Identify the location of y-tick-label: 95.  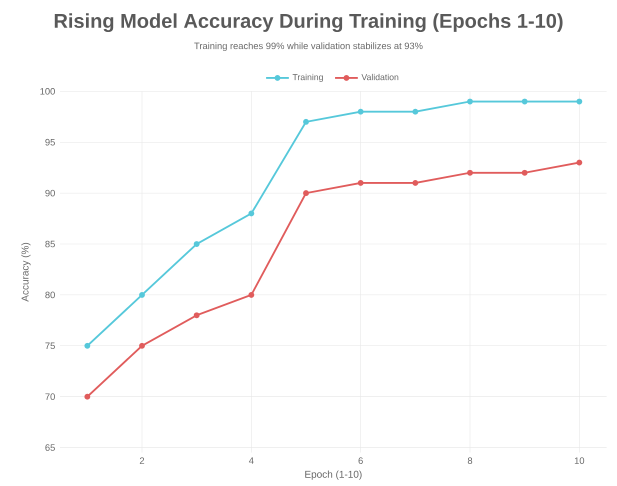
(50, 142).